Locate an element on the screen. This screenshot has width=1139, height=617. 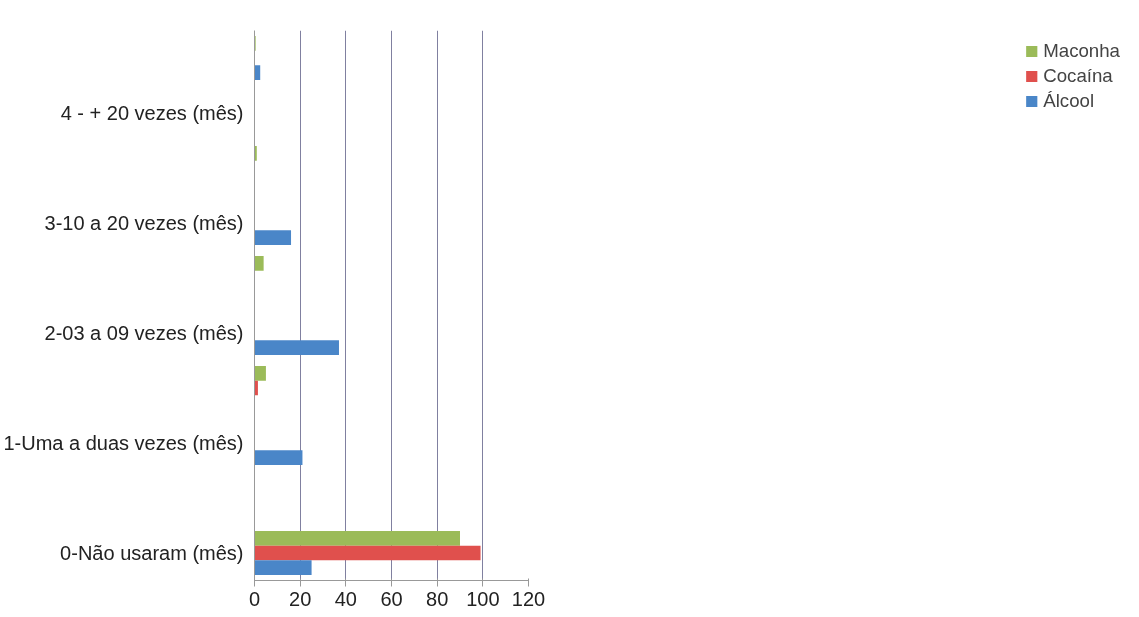
x-tick-label: 0 is located at coordinates (254, 598).